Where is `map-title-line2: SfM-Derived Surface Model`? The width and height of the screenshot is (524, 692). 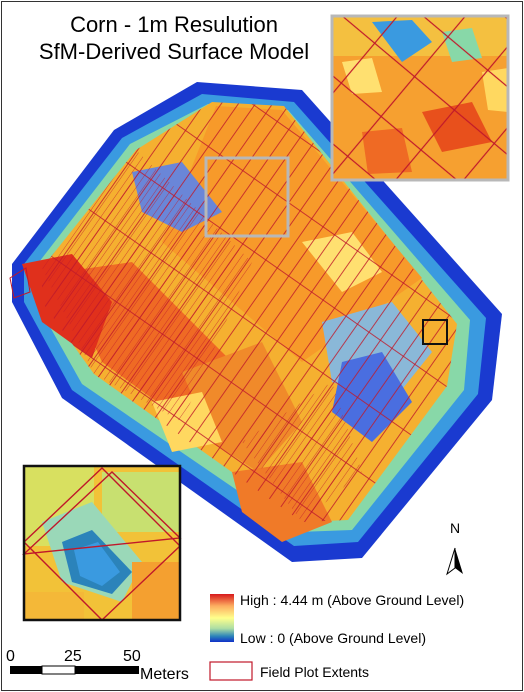 map-title-line2: SfM-Derived Surface Model is located at coordinates (174, 51).